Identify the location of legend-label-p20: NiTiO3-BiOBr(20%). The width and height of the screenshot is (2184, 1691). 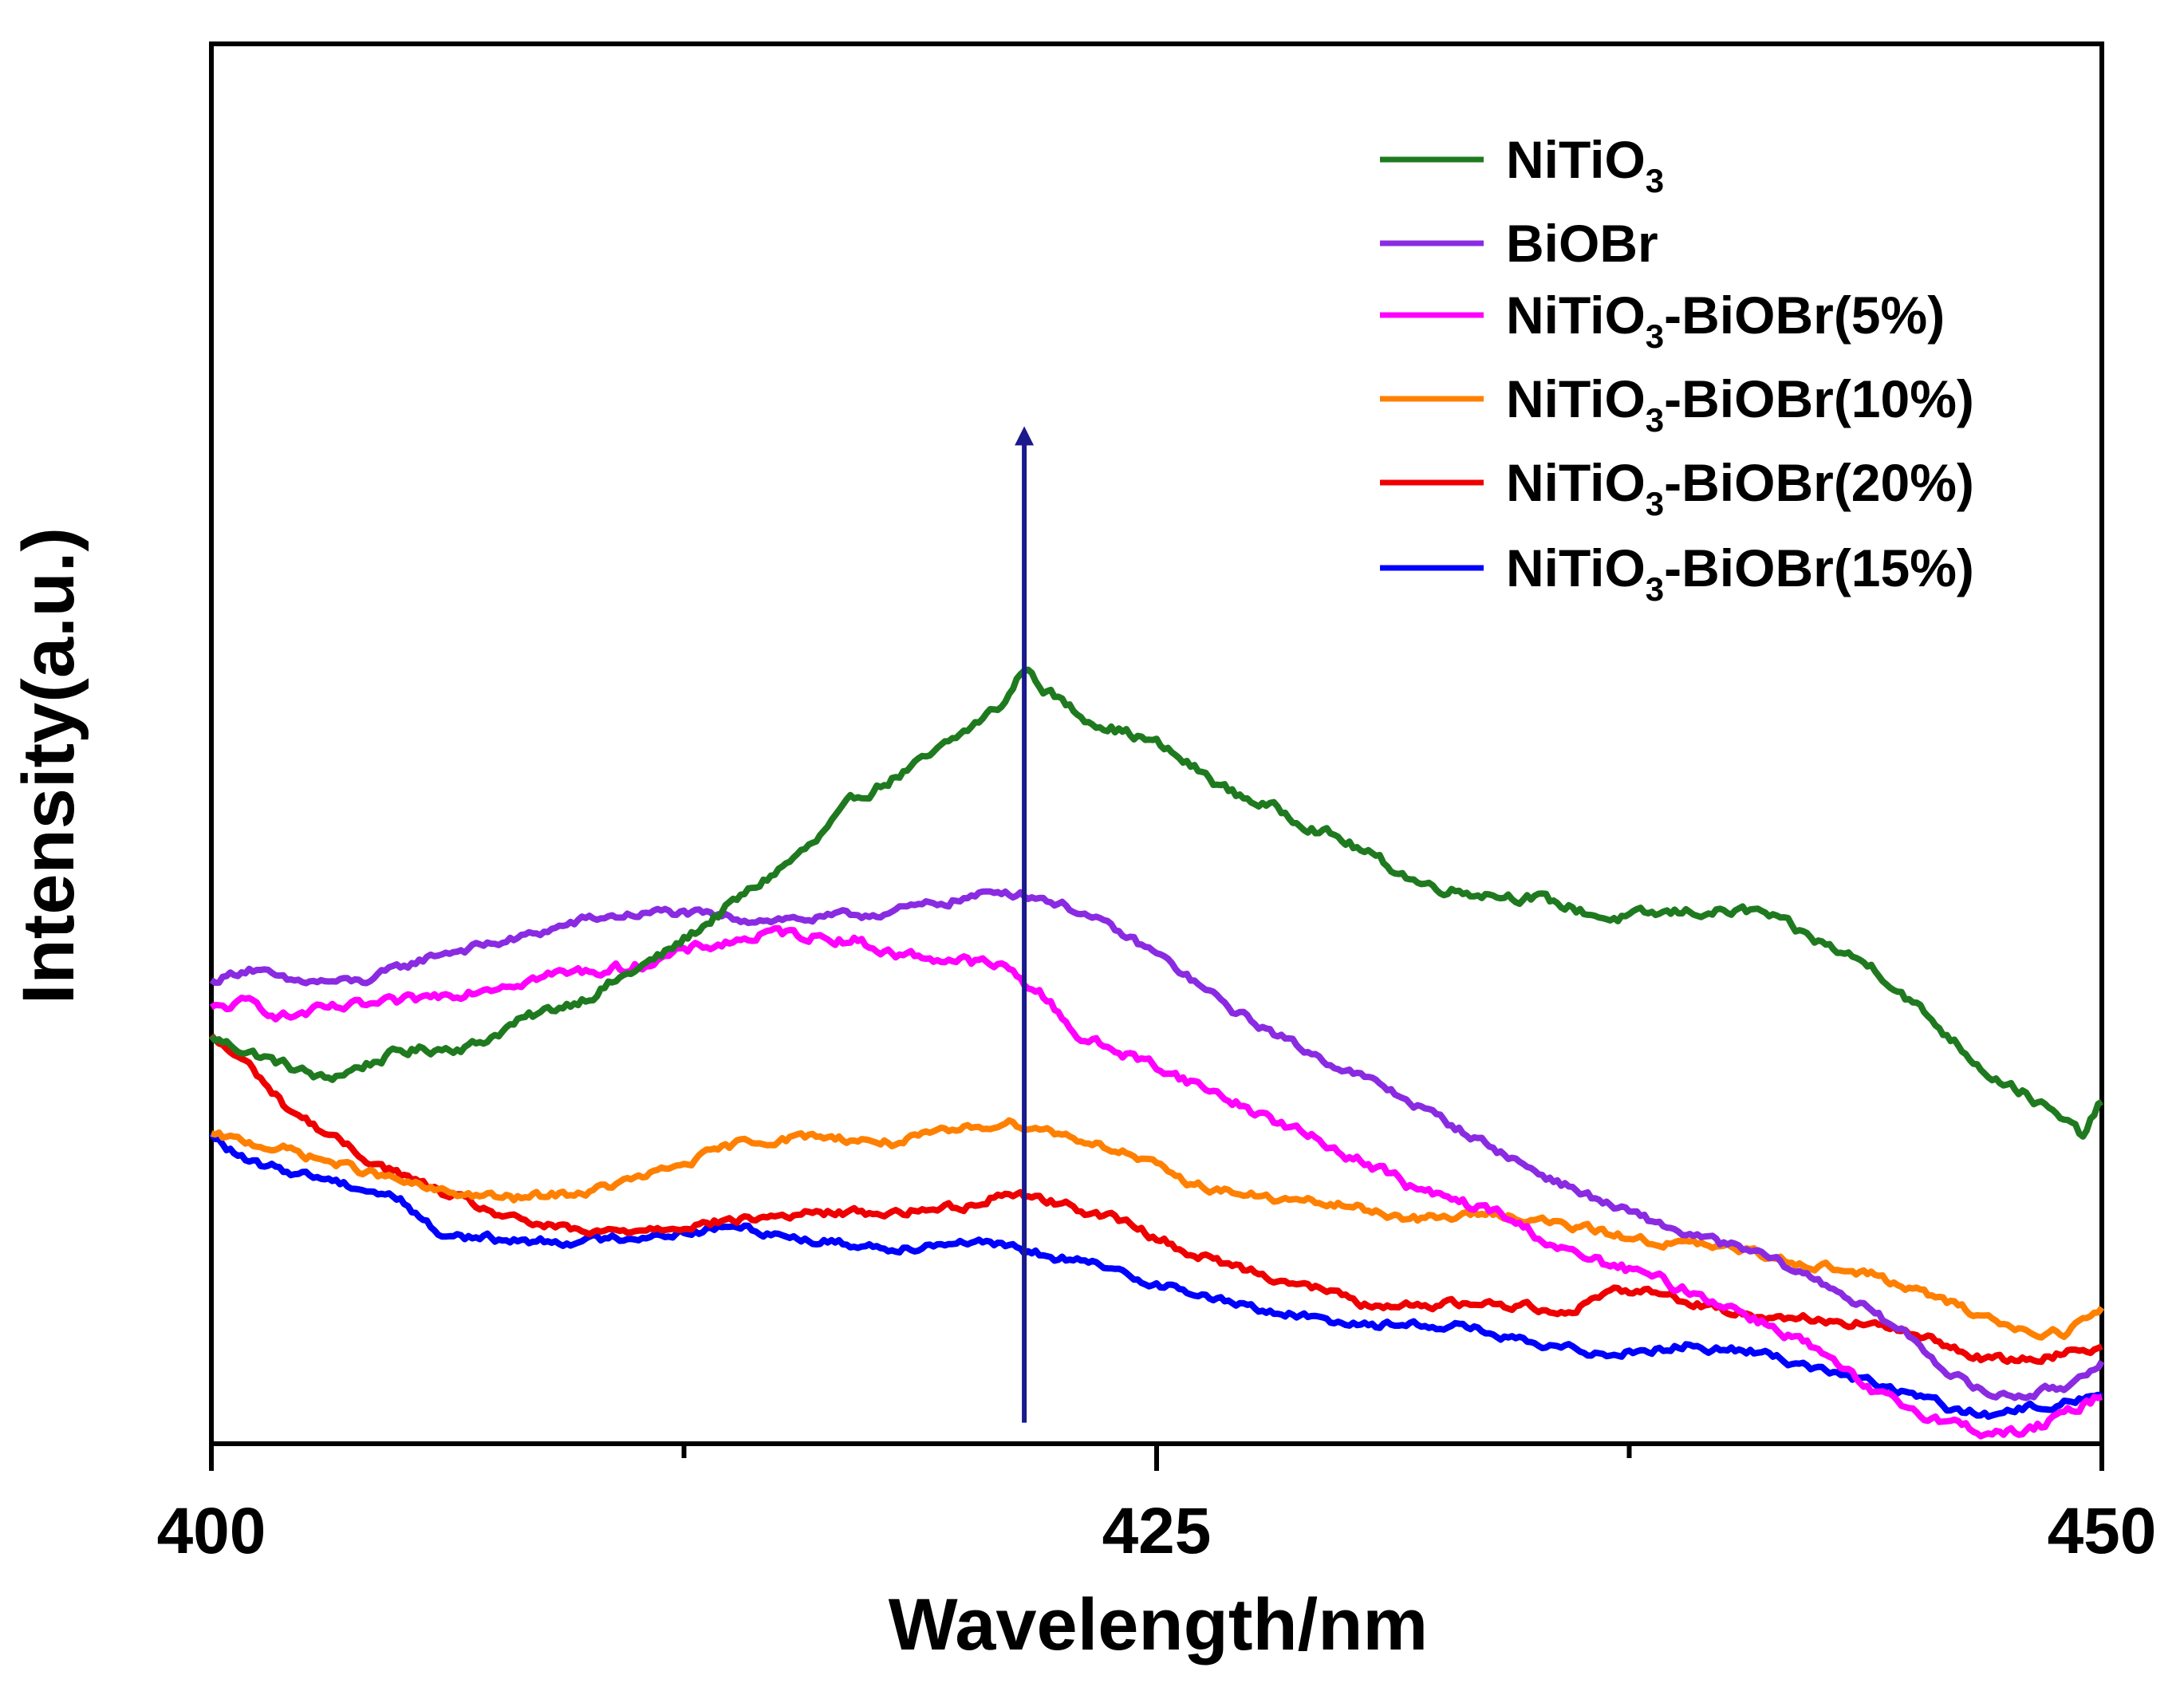
(1740, 487).